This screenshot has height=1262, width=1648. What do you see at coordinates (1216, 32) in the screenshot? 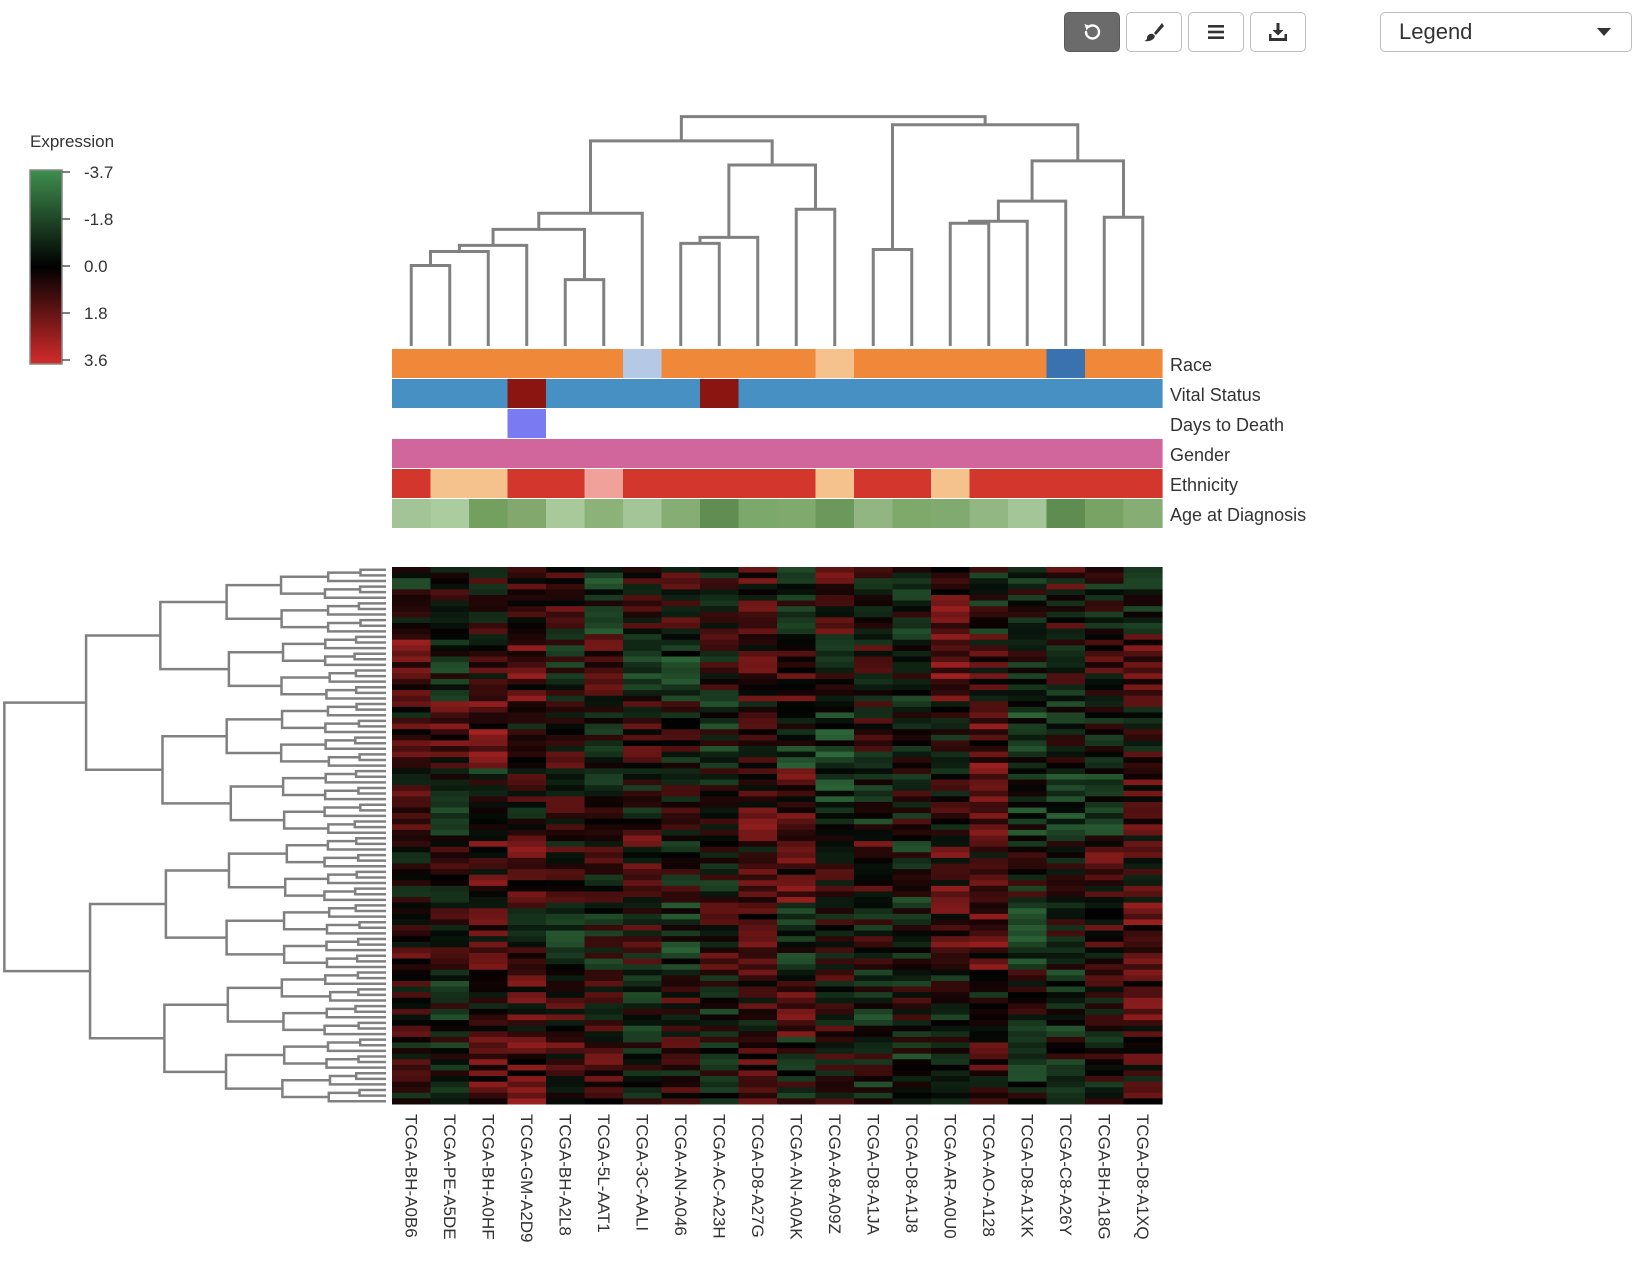
I see `menu-button` at bounding box center [1216, 32].